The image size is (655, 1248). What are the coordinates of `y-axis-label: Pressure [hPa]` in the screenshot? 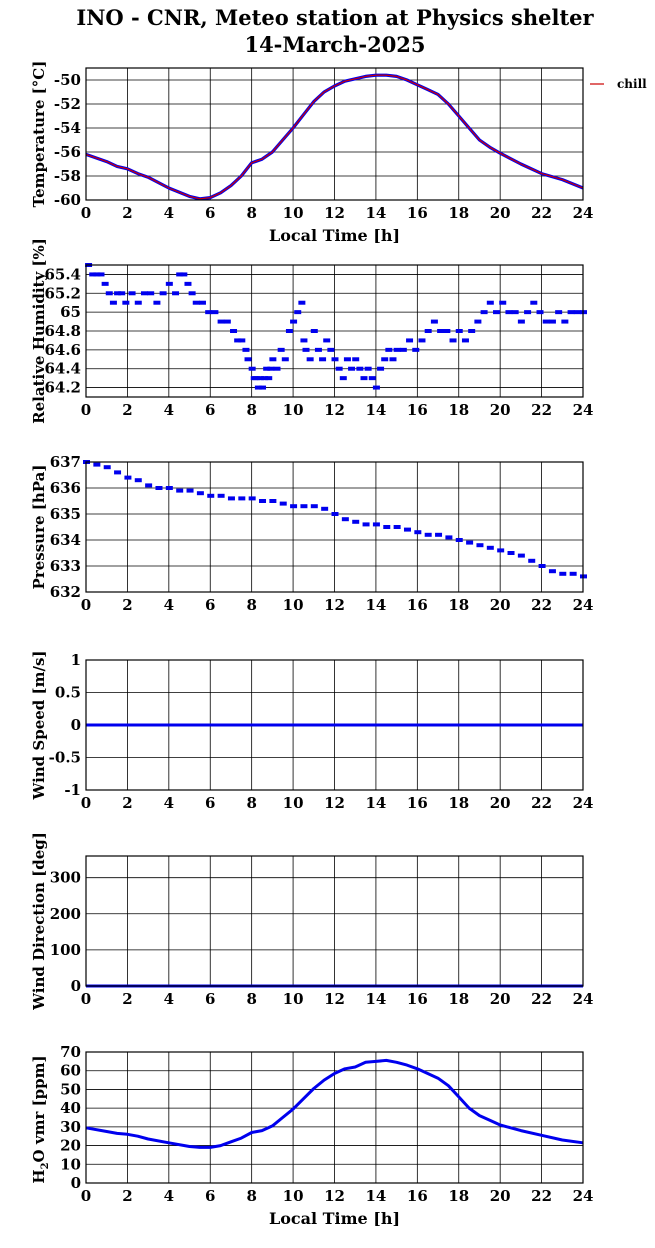 It's located at (39, 527).